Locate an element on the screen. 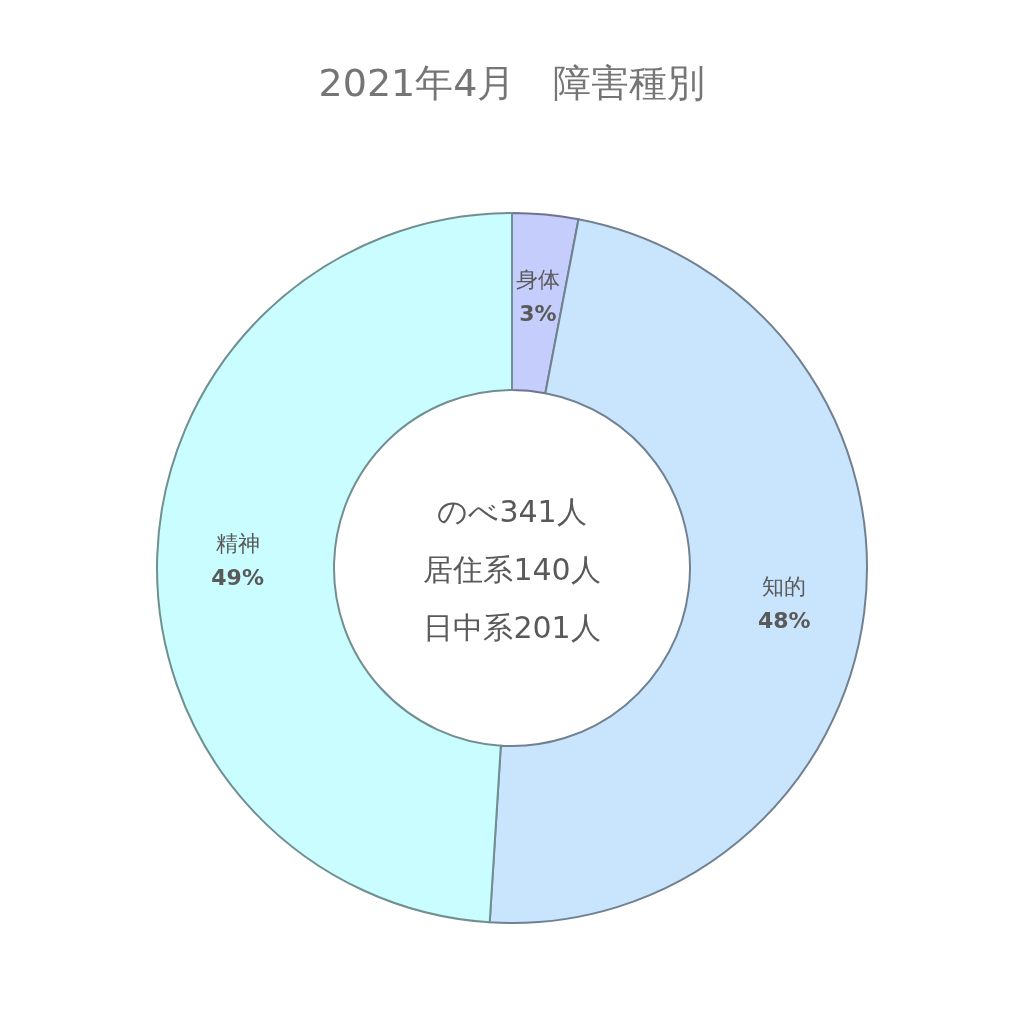 This screenshot has height=1024, width=1024. data-label: 3% is located at coordinates (538, 313).